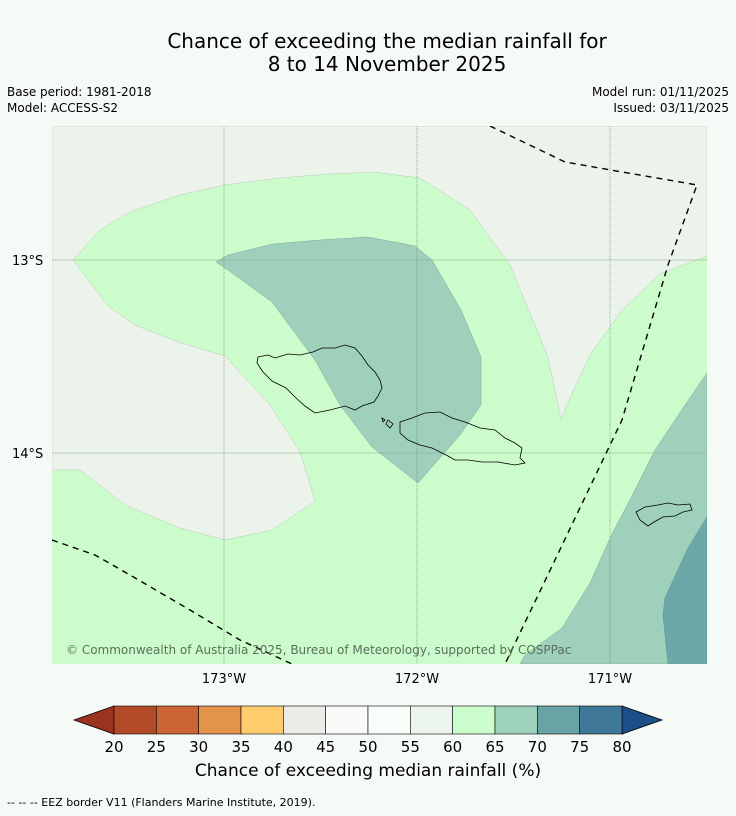 This screenshot has height=816, width=736. Describe the element at coordinates (660, 100) in the screenshot. I see `meta-right: Model run: 01/11/2025 Issued: 03/11/2025` at that location.